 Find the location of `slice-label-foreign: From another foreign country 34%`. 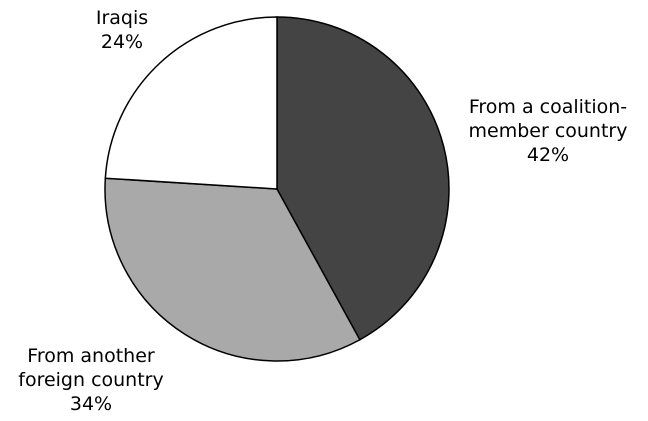

slice-label-foreign: From another foreign country 34% is located at coordinates (90, 380).